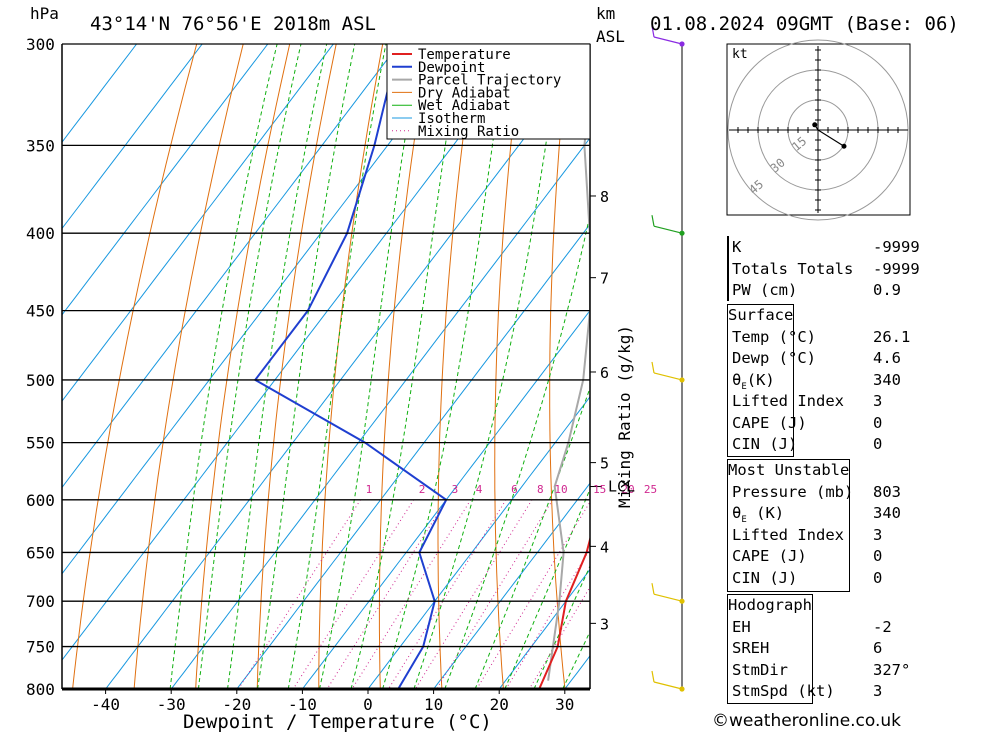 The image size is (1000, 733). Describe the element at coordinates (627, 489) in the screenshot. I see `mixing-ratio-label: 20` at that location.